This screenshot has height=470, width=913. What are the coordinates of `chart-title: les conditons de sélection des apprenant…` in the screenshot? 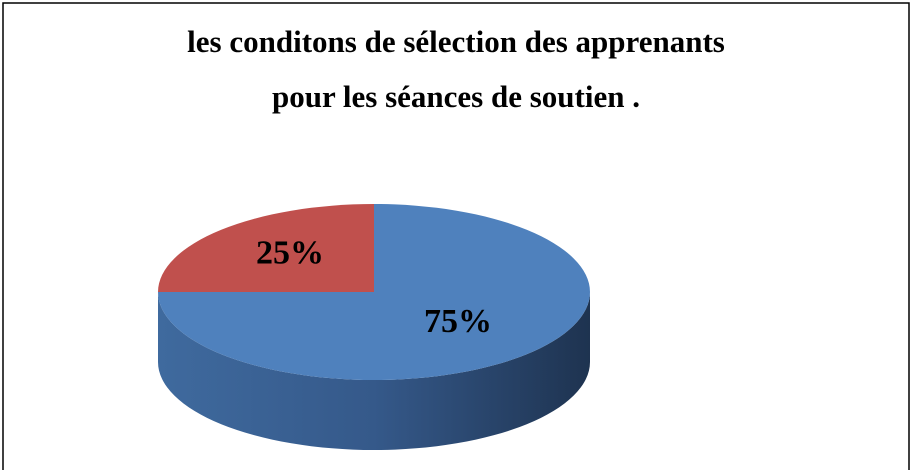 It's located at (456, 41).